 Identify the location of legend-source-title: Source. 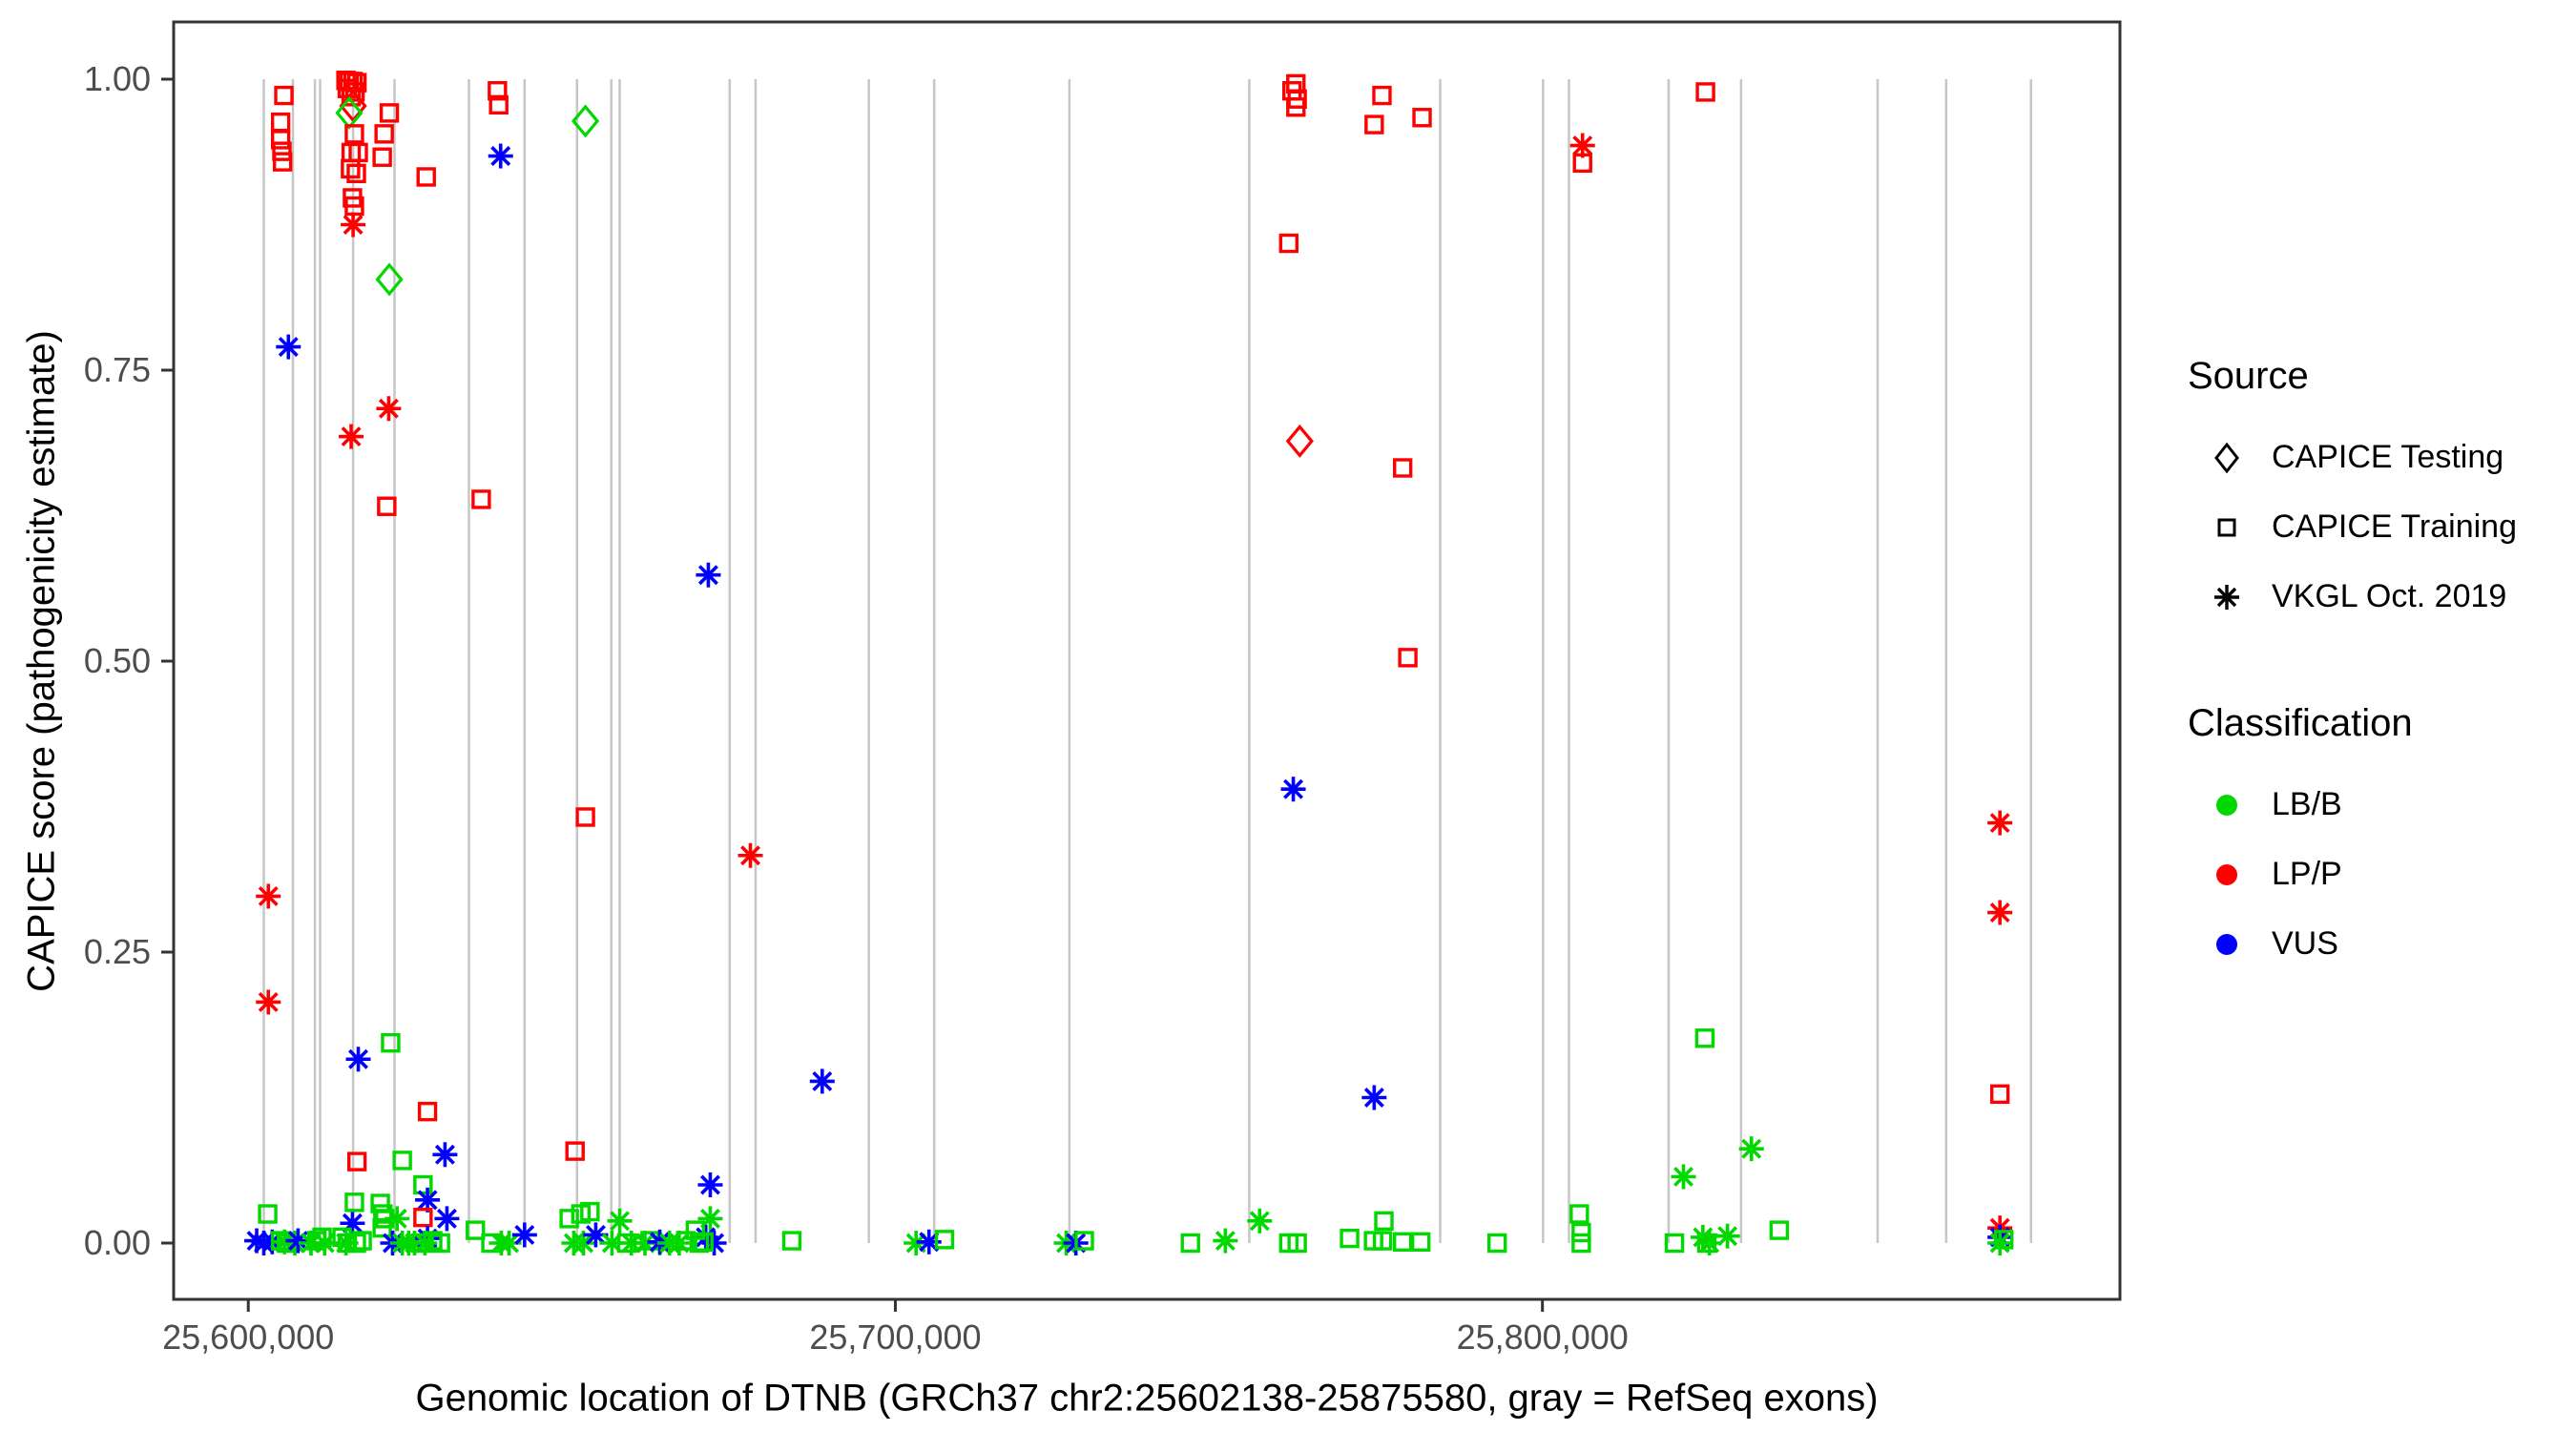
(2248, 376).